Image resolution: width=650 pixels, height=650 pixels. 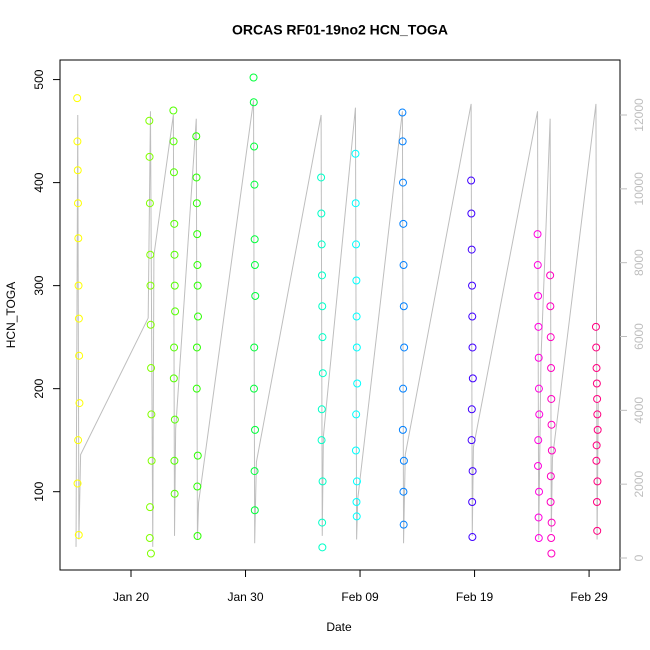 What do you see at coordinates (246, 597) in the screenshot?
I see `x-tick-label: Jan 30` at bounding box center [246, 597].